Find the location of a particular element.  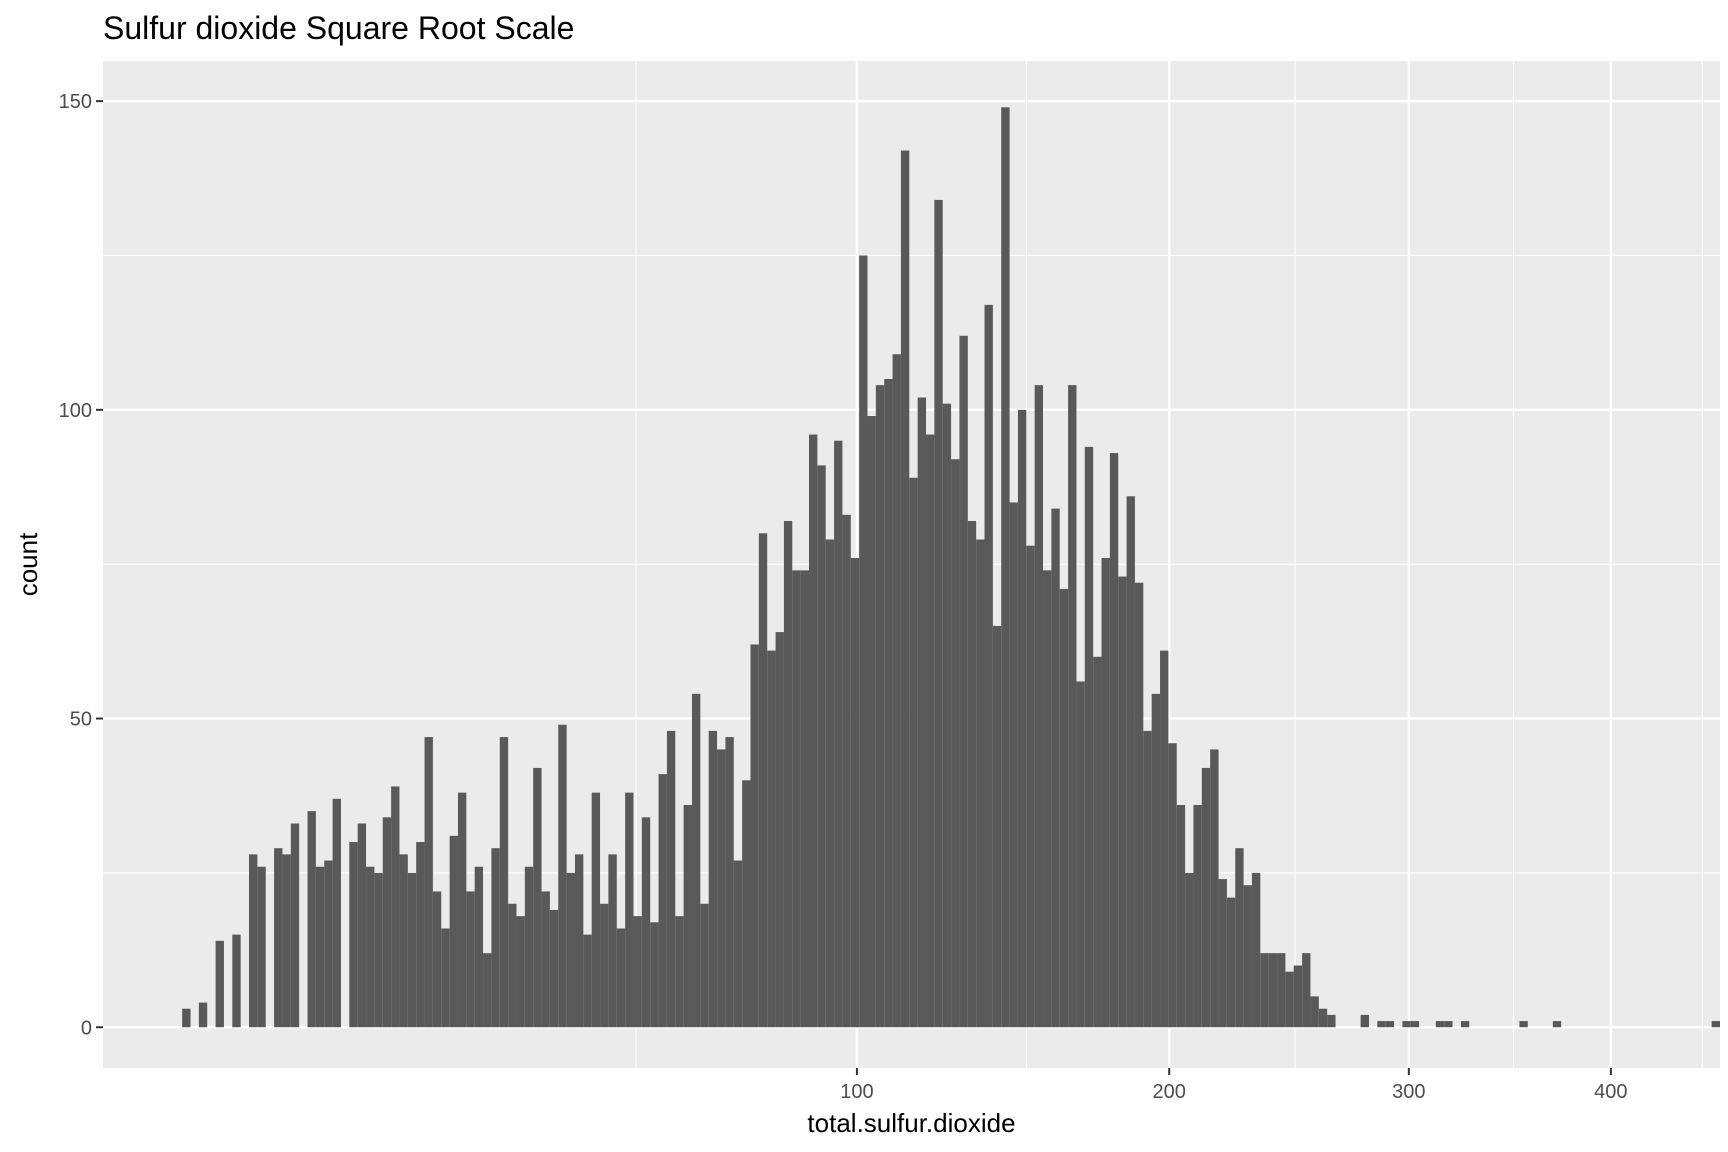

chart-title: Sulfur dioxide Square Root Scale is located at coordinates (339, 28).